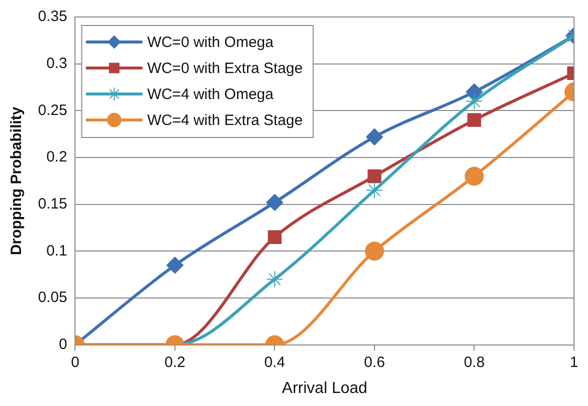 The height and width of the screenshot is (406, 588). I want to click on x-tick-label: 0.6, so click(374, 362).